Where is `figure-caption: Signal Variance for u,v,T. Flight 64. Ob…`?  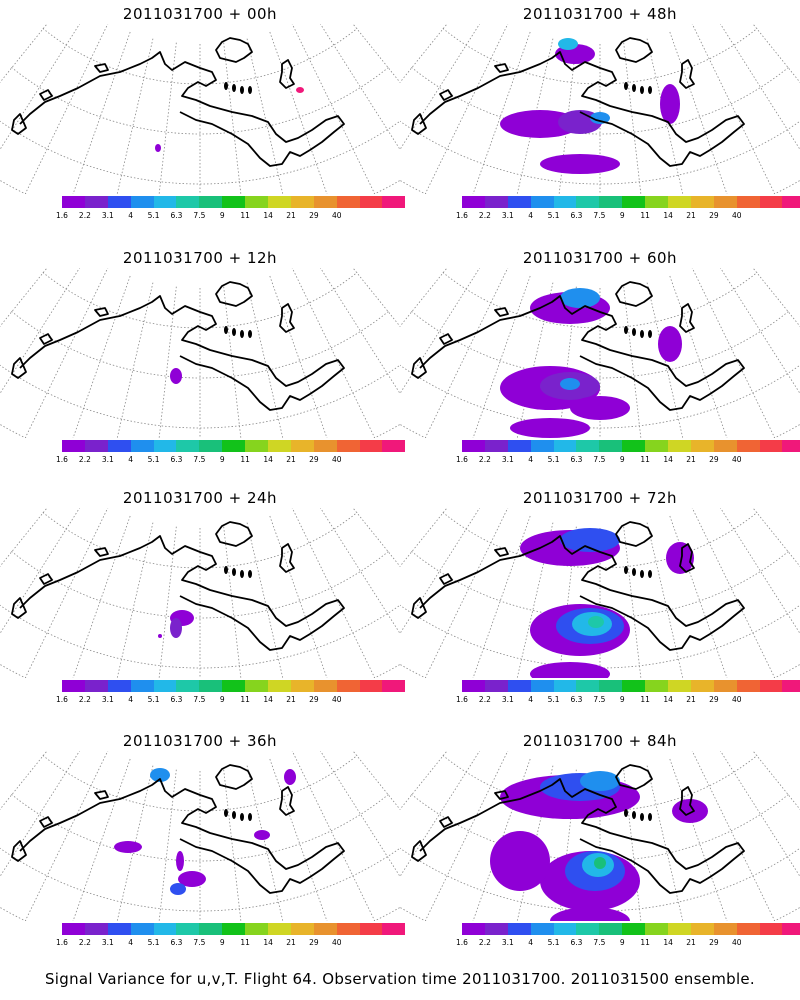
figure-caption: Signal Variance for u,v,T. Flight 64. Ob… is located at coordinates (400, 979).